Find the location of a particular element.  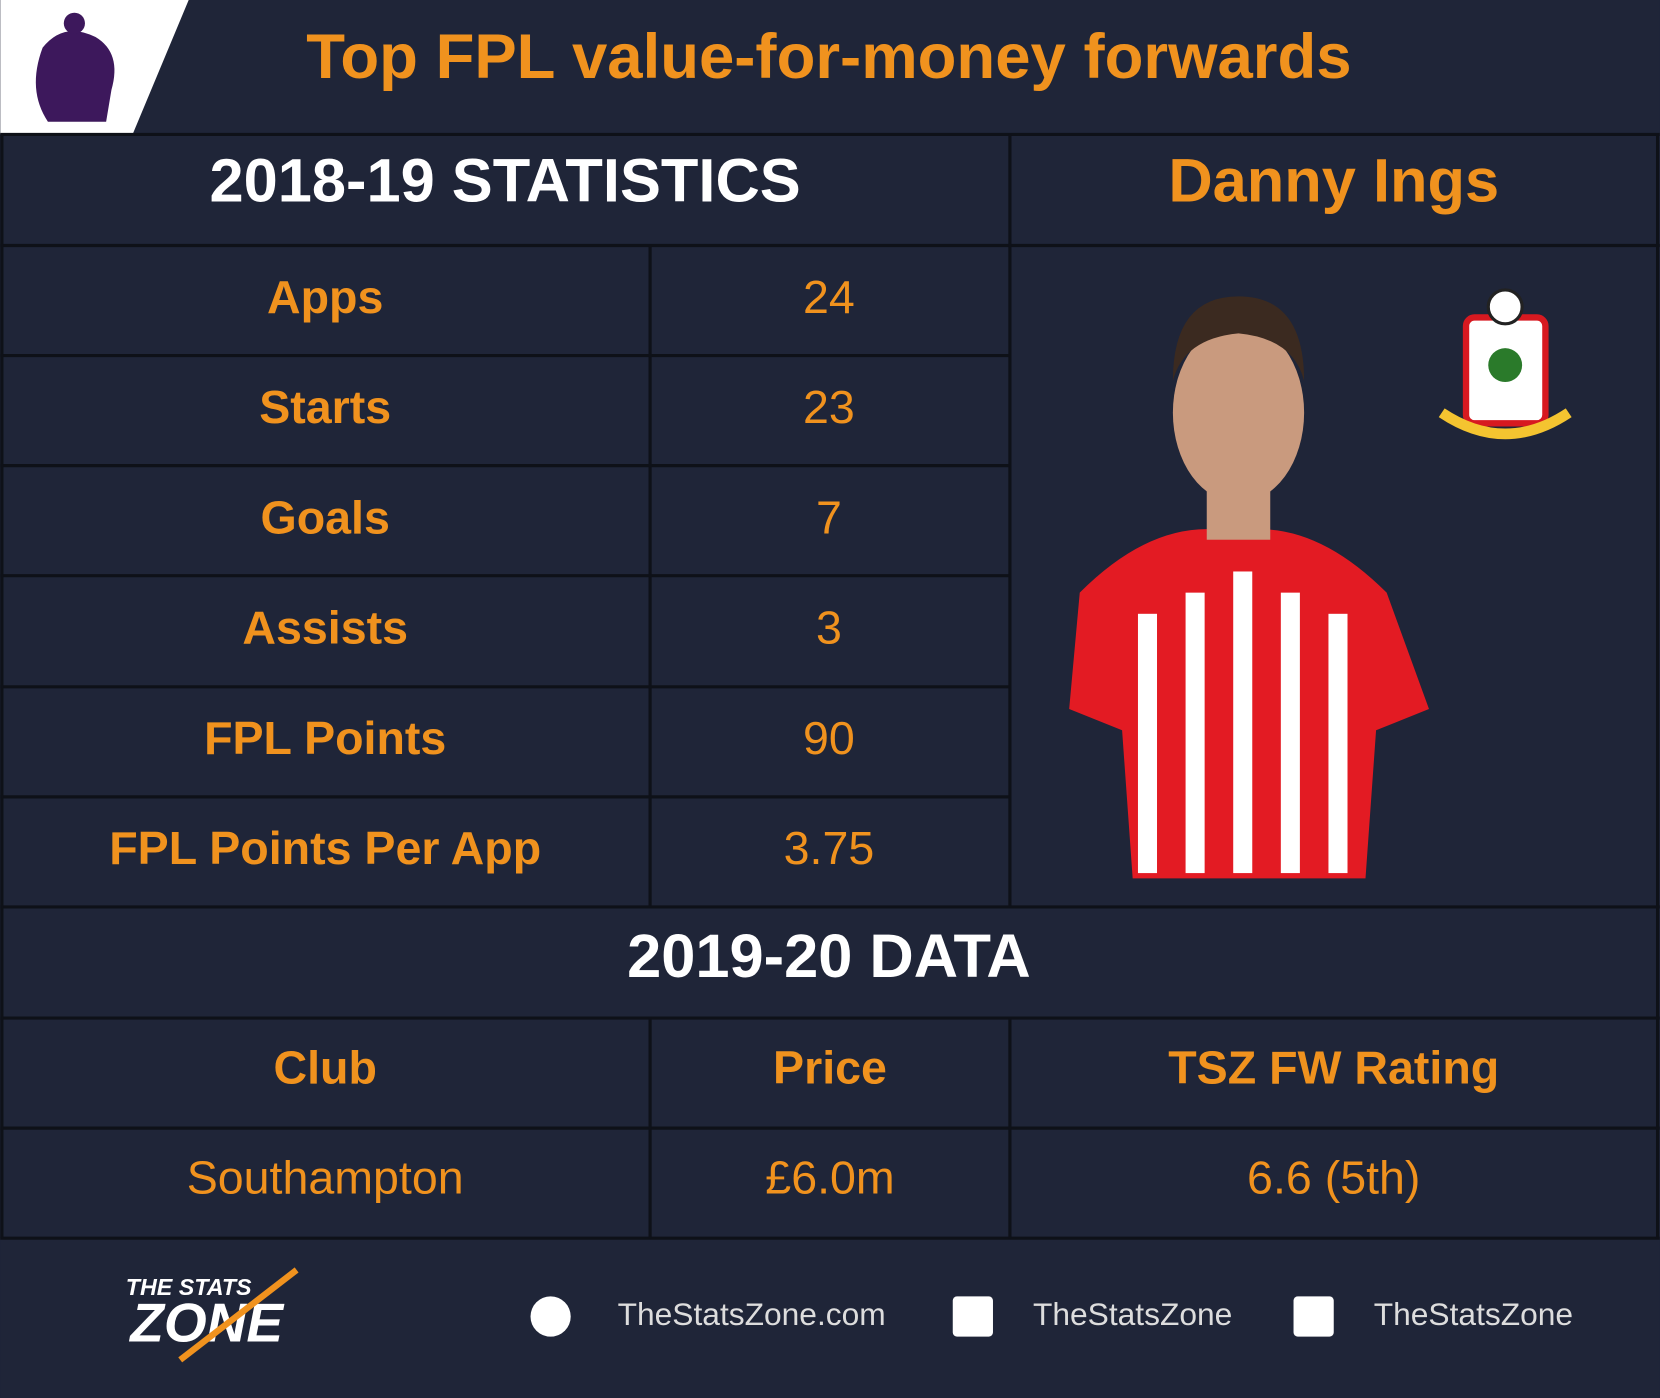

player-name: Danny Ings is located at coordinates (1333, 180).